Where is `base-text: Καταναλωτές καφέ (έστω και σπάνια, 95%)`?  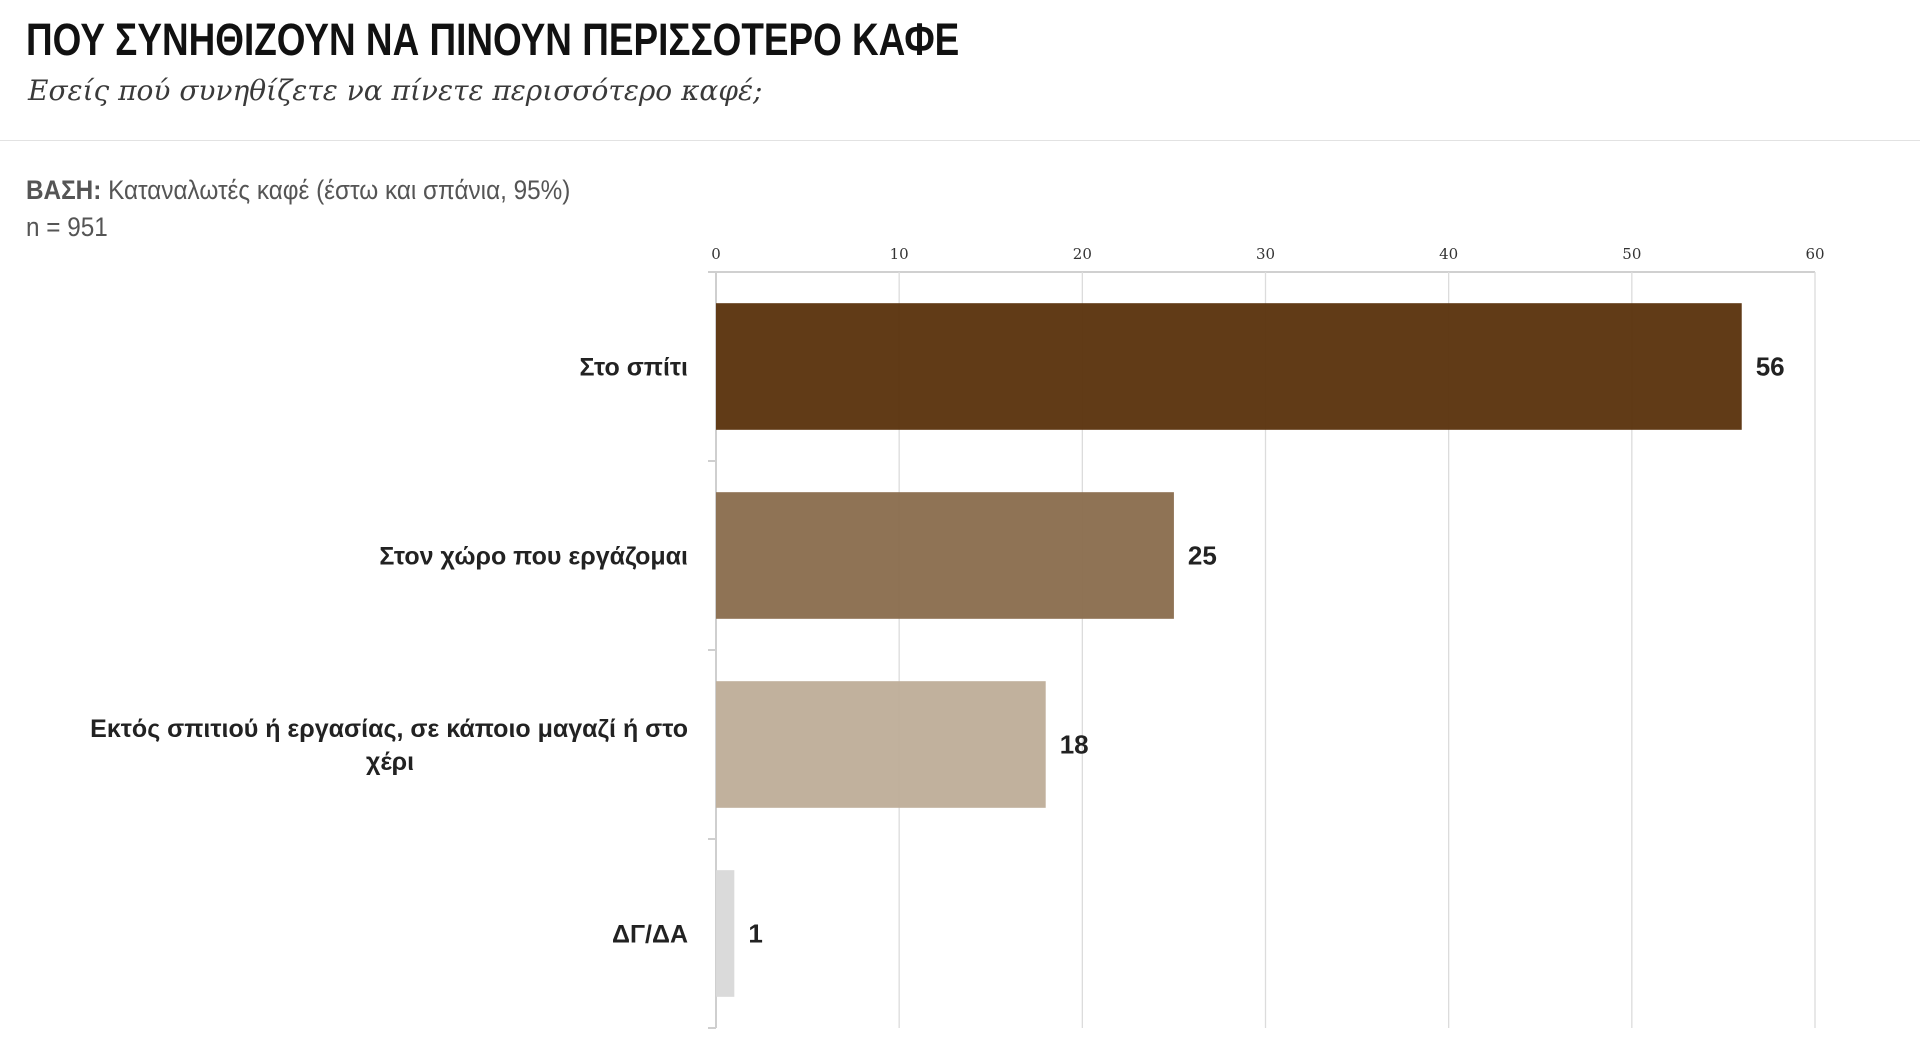
base-text: Καταναλωτές καφέ (έστω και σπάνια, 95%) is located at coordinates (336, 190).